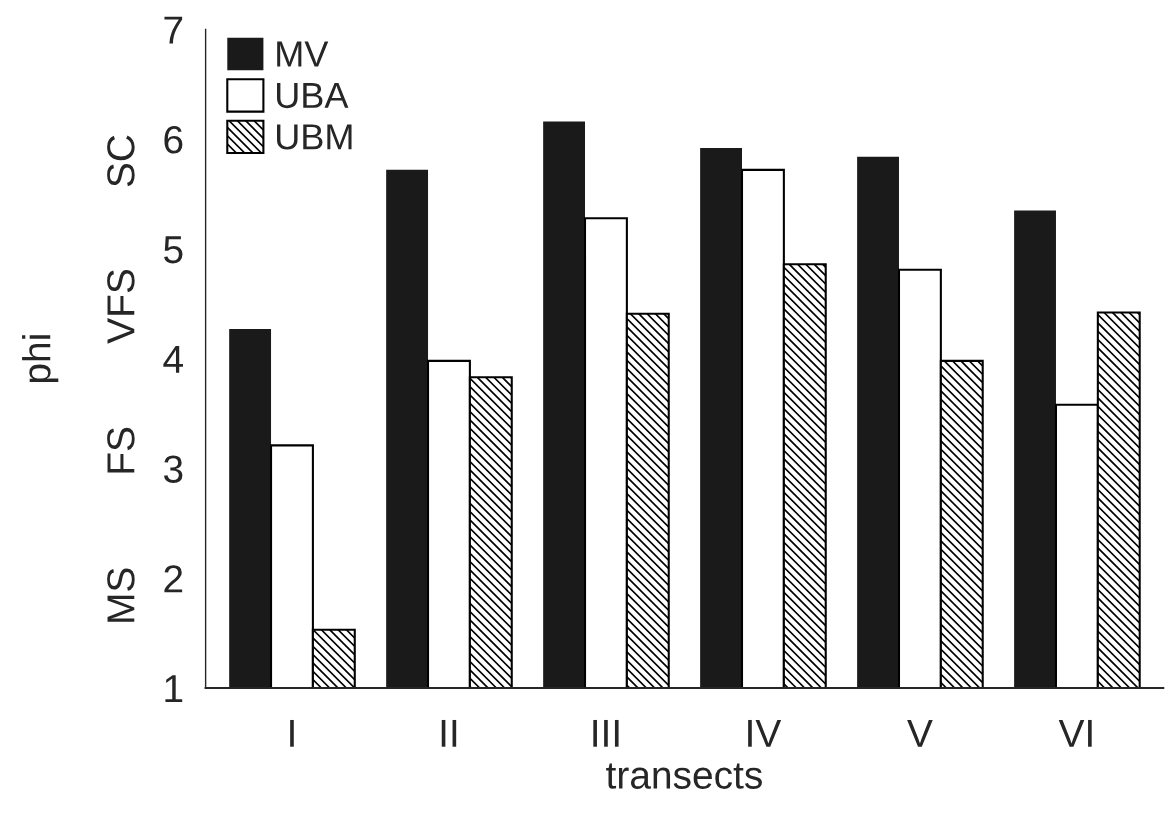  I want to click on x-tick-label: V, so click(920, 733).